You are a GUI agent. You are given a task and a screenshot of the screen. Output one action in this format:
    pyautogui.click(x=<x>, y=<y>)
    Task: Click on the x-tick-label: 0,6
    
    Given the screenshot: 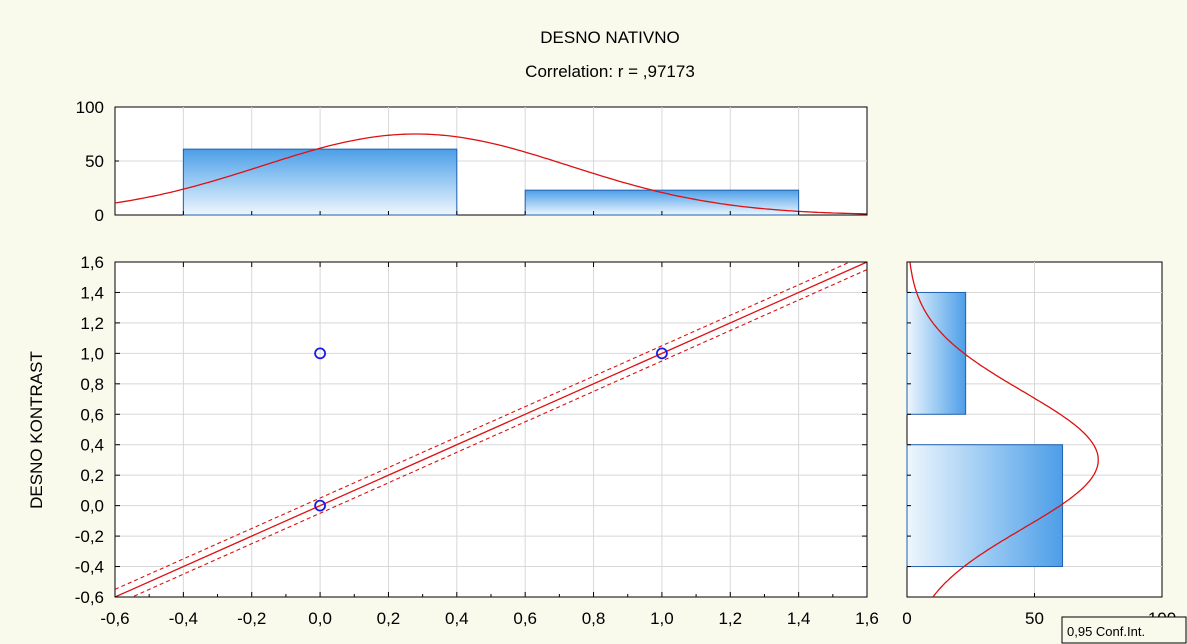 What is the action you would take?
    pyautogui.click(x=525, y=618)
    